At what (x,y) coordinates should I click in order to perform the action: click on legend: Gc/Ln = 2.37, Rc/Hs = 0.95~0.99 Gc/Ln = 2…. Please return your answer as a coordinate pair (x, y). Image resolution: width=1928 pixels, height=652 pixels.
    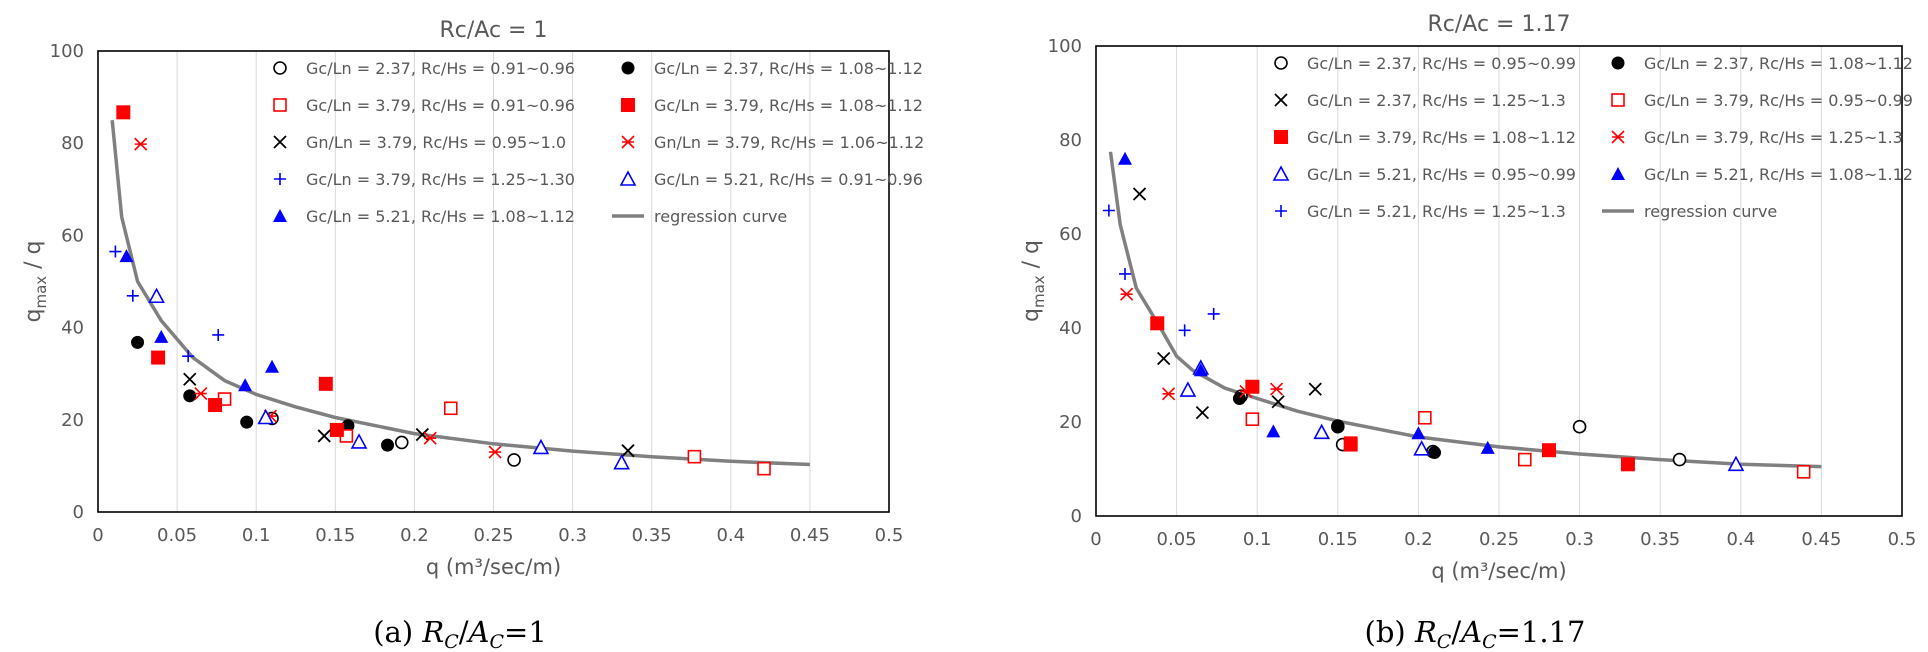
    Looking at the image, I should click on (1592, 137).